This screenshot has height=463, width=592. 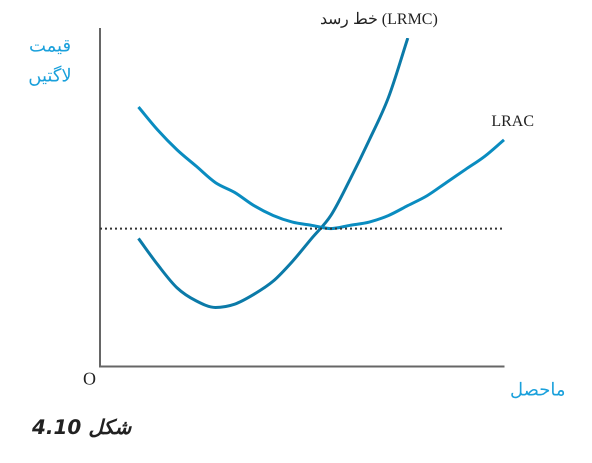 What do you see at coordinates (50, 61) in the screenshot?
I see `y-axis-title: قیمت لاگتیں` at bounding box center [50, 61].